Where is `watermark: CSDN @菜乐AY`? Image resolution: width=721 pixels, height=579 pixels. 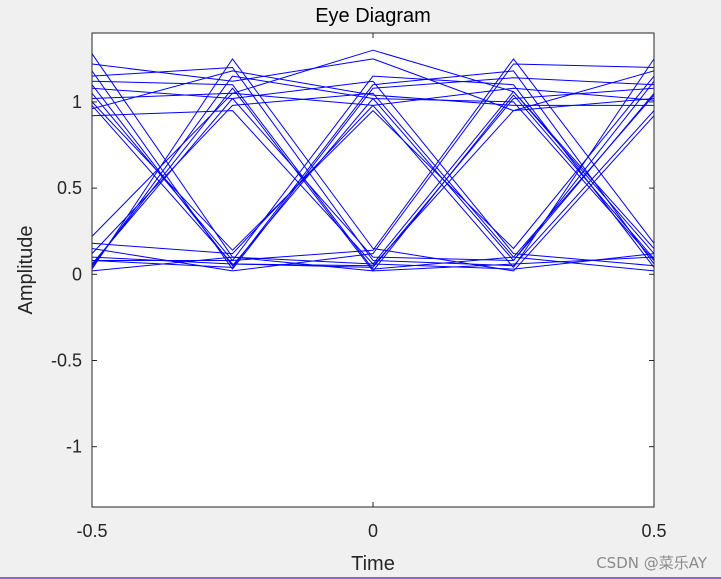
watermark: CSDN @菜乐AY is located at coordinates (651, 563).